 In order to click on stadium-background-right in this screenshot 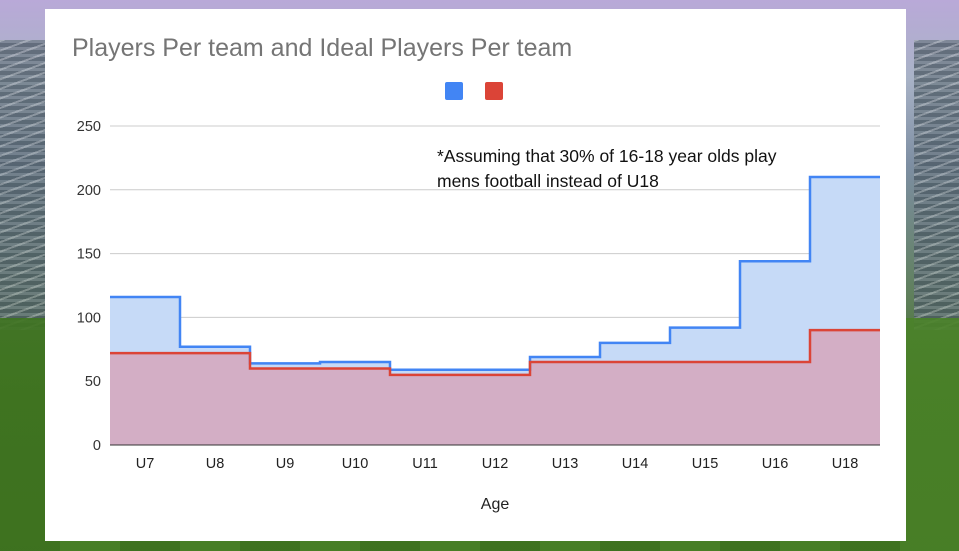, I will do `click(936, 185)`.